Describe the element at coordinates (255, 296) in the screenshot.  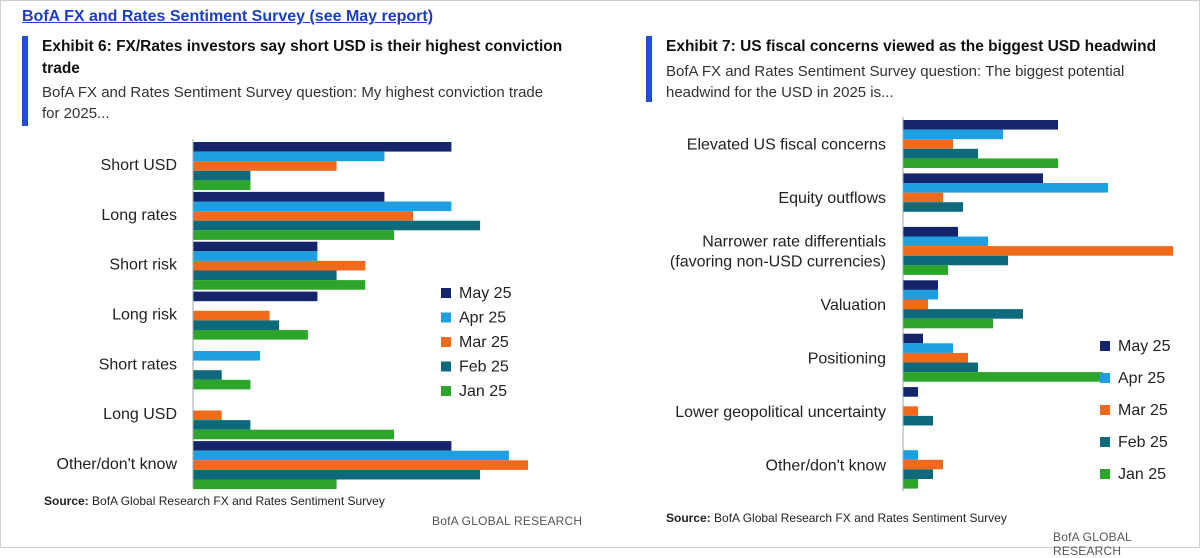
I see `bar-1-c3-s0` at that location.